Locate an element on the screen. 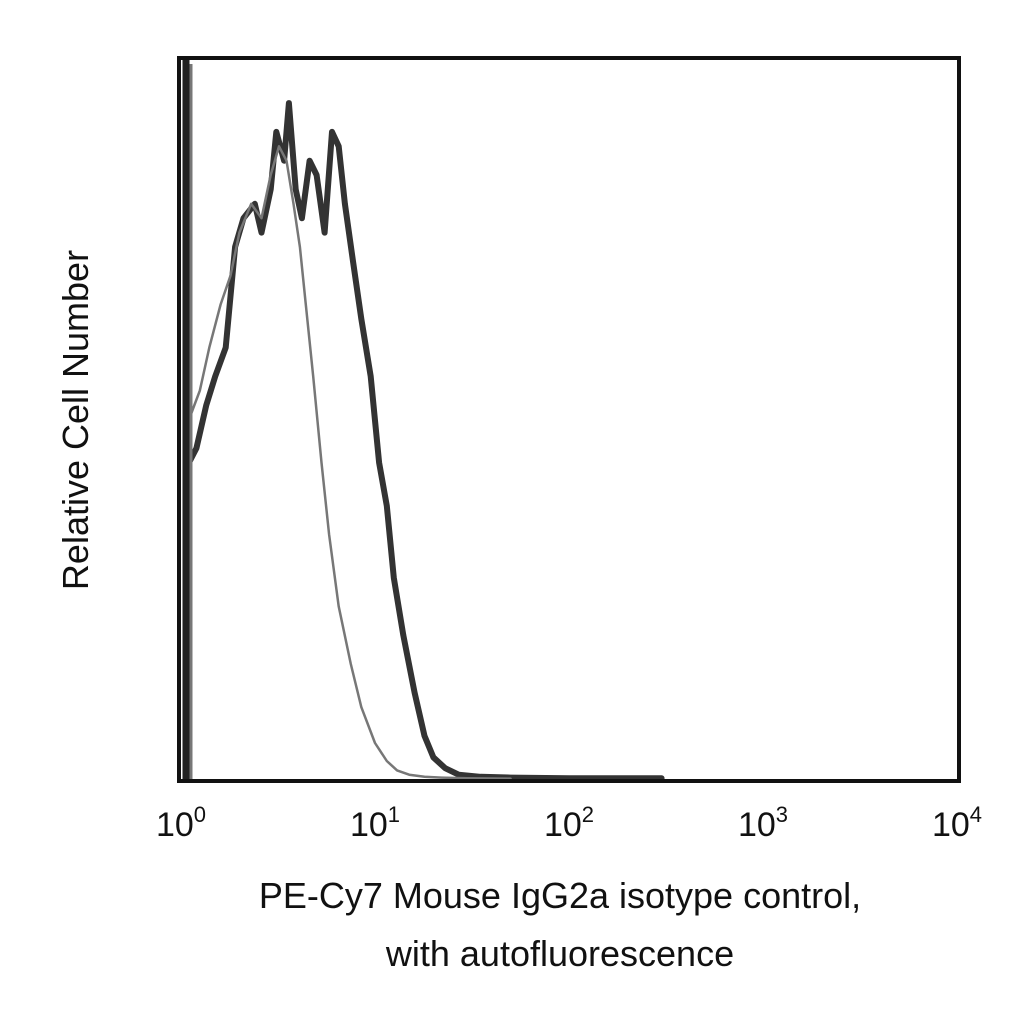  x-axis-label-line-2: with autofluorescence is located at coordinates (559, 953).